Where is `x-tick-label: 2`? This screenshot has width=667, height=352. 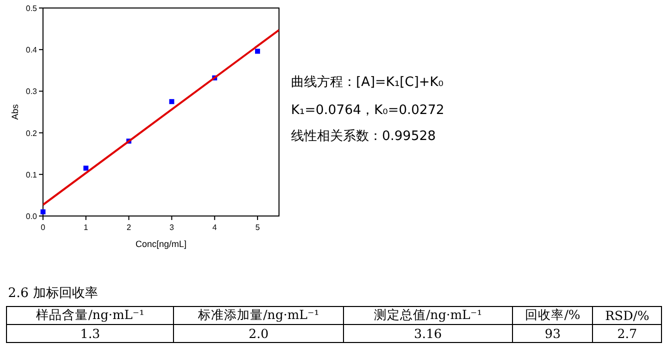 x-tick-label: 2 is located at coordinates (129, 227).